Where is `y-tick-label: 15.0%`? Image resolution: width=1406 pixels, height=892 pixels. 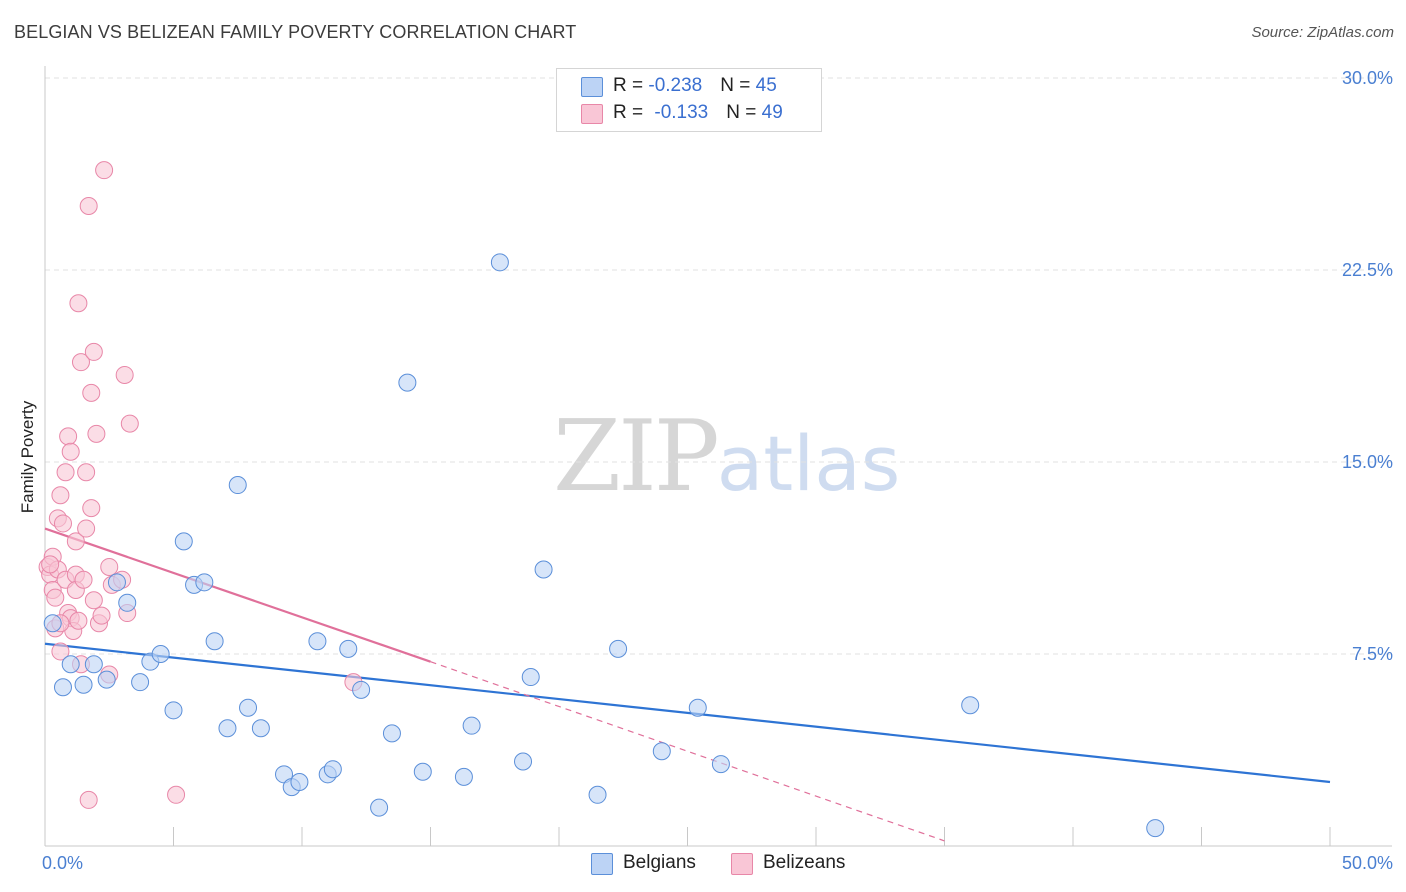 y-tick-label: 15.0% is located at coordinates (1367, 462).